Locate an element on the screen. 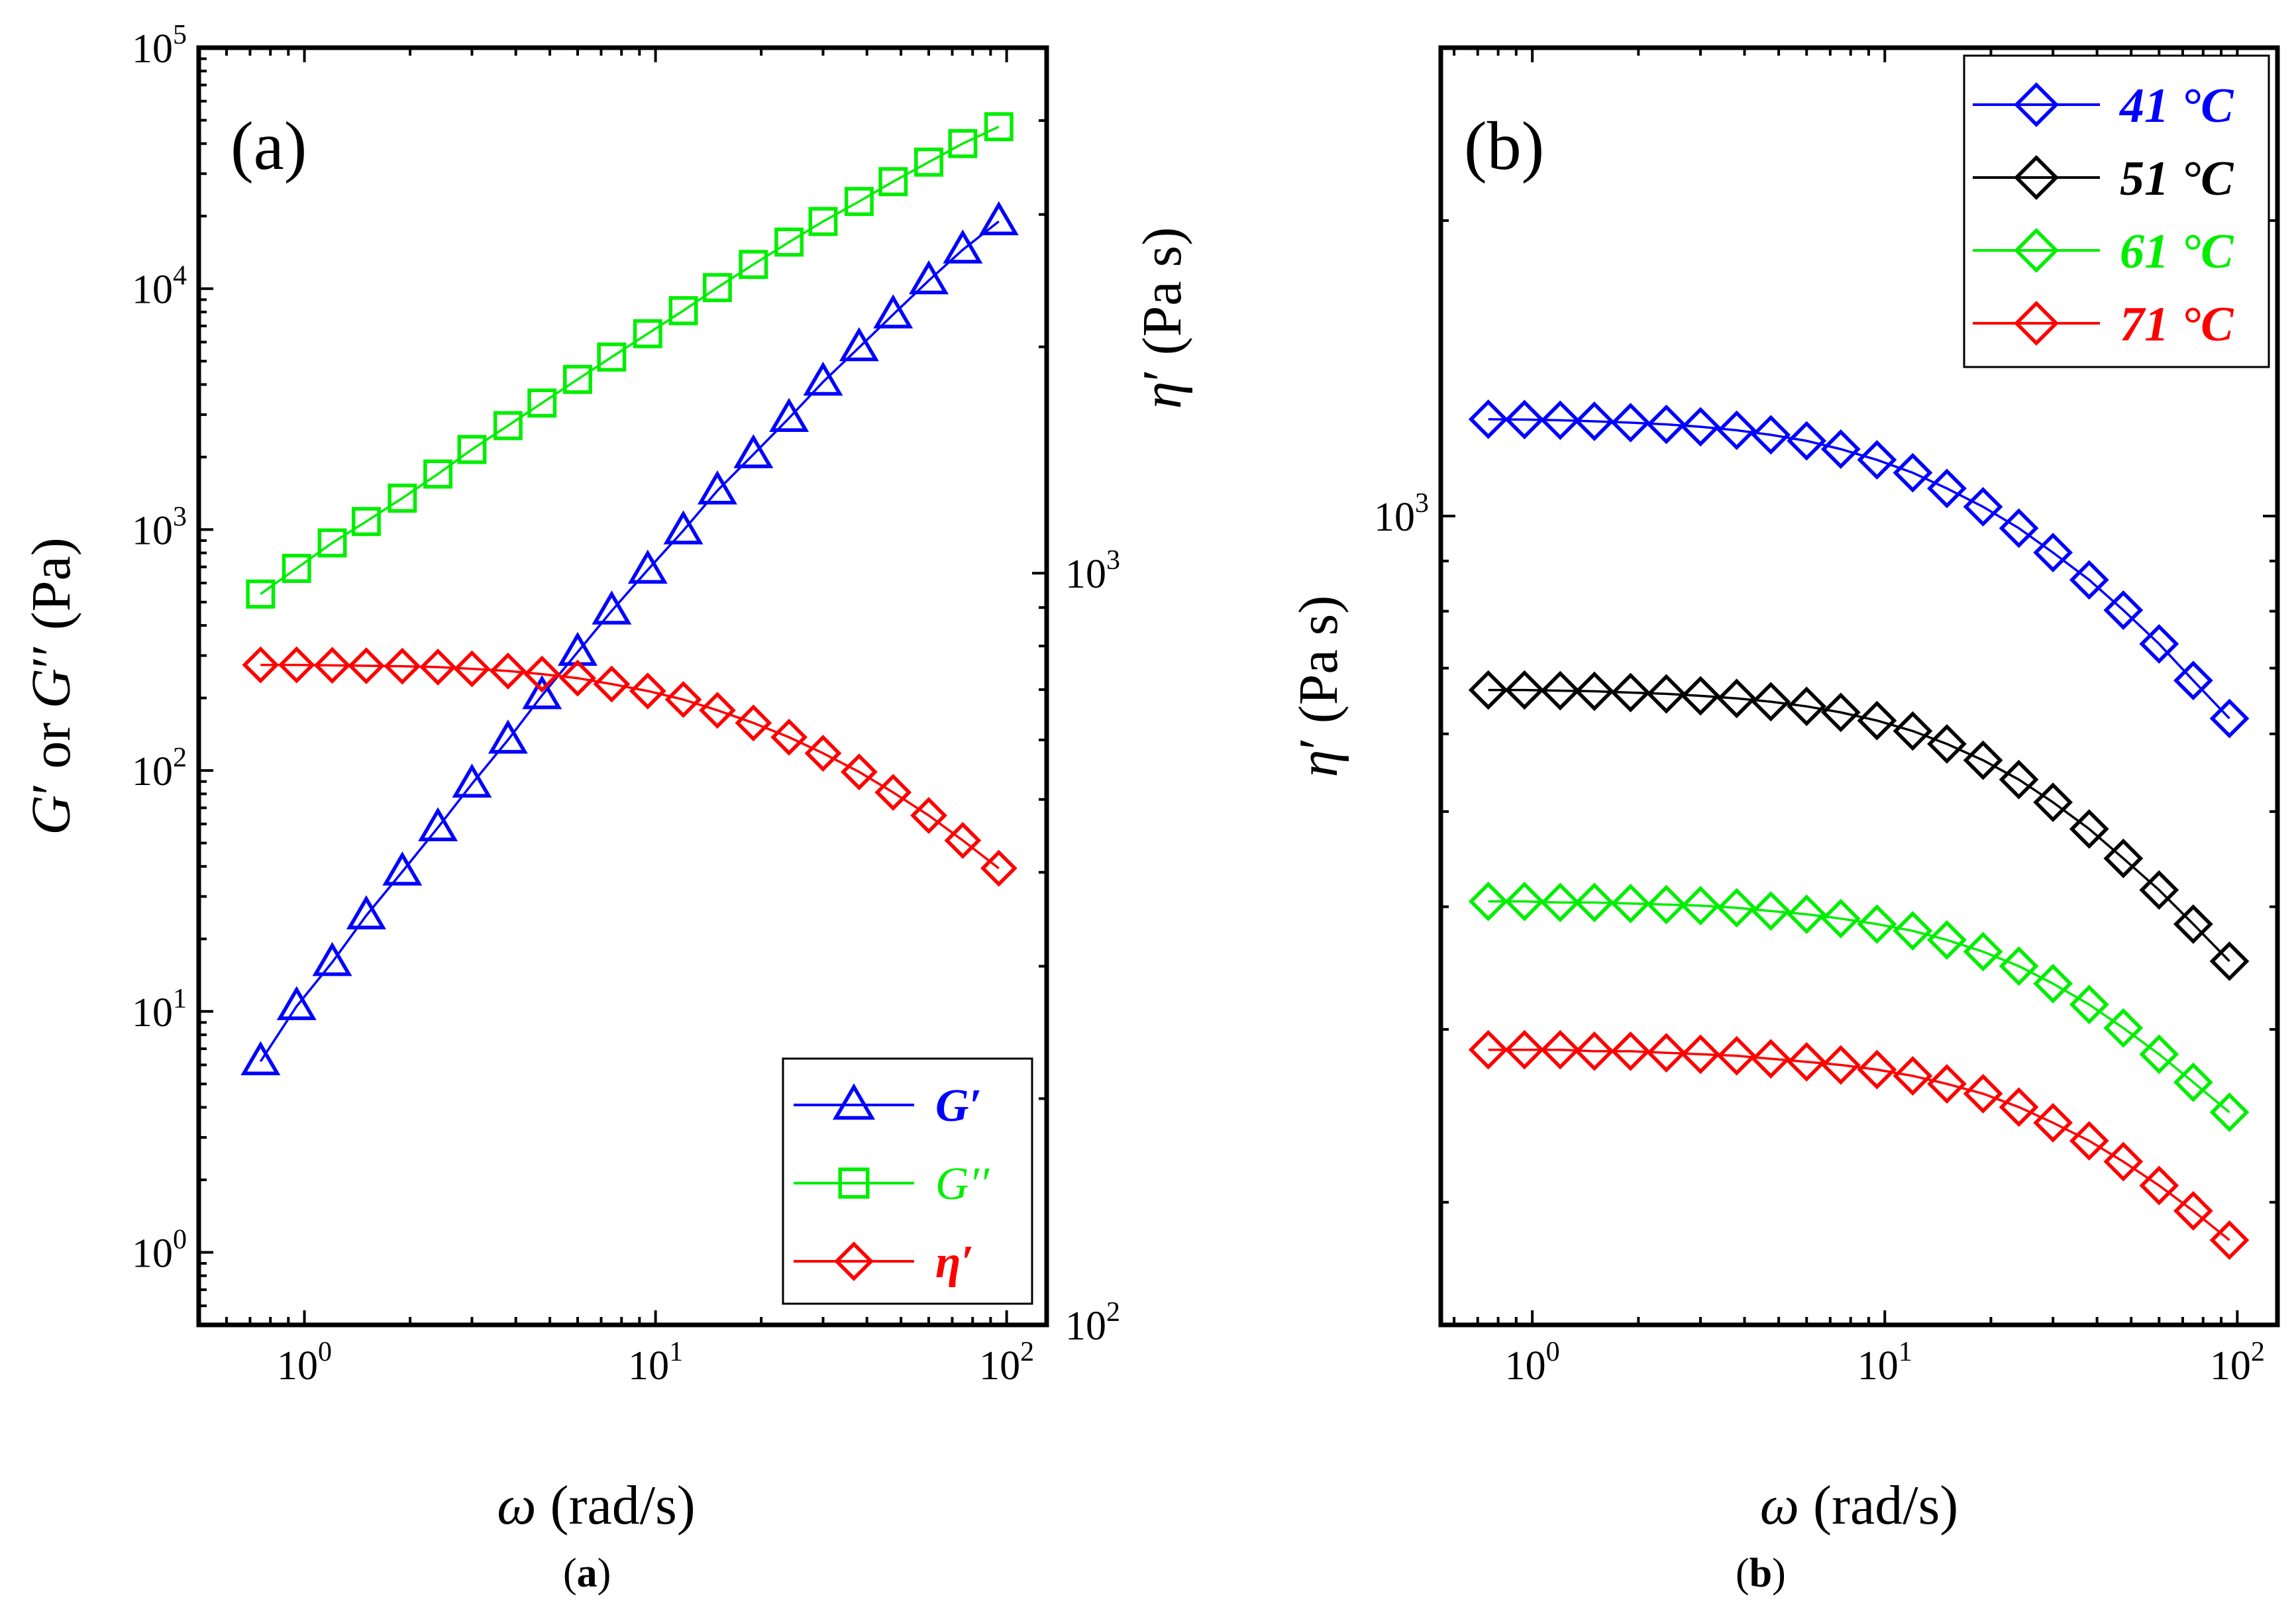 Image resolution: width=2296 pixels, height=1623 pixels. x-tick-label-exp: 2 is located at coordinates (1027, 1352).